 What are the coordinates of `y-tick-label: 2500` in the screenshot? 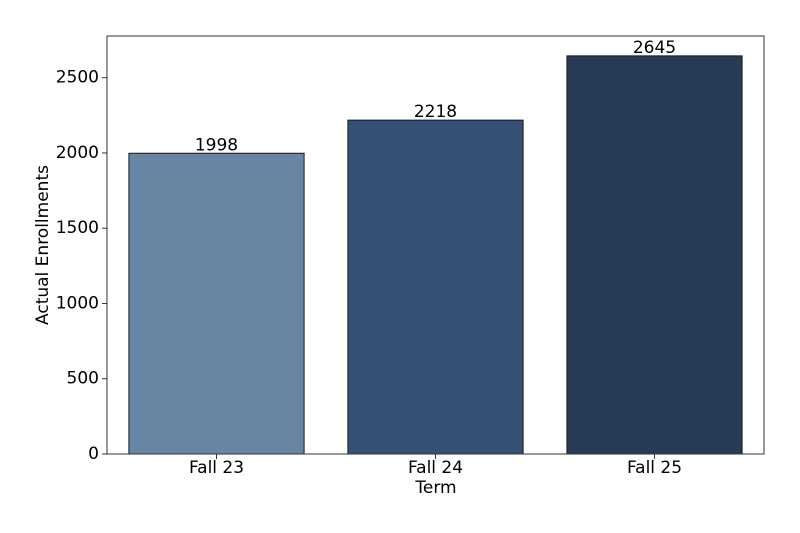 It's located at (77, 78).